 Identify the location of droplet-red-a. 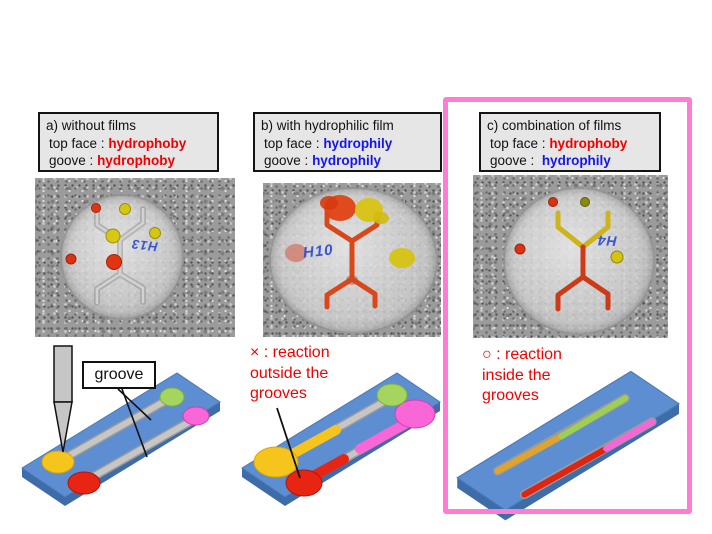
(84, 483).